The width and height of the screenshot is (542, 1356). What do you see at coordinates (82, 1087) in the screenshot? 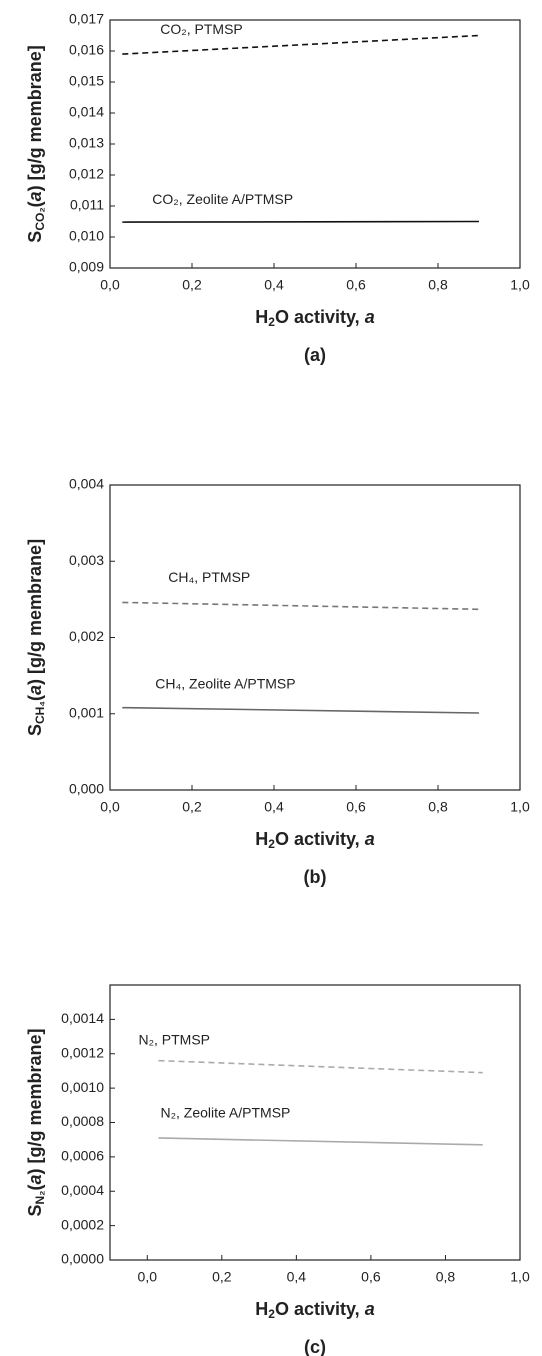
I see `y-tick-label: 0,0010` at bounding box center [82, 1087].